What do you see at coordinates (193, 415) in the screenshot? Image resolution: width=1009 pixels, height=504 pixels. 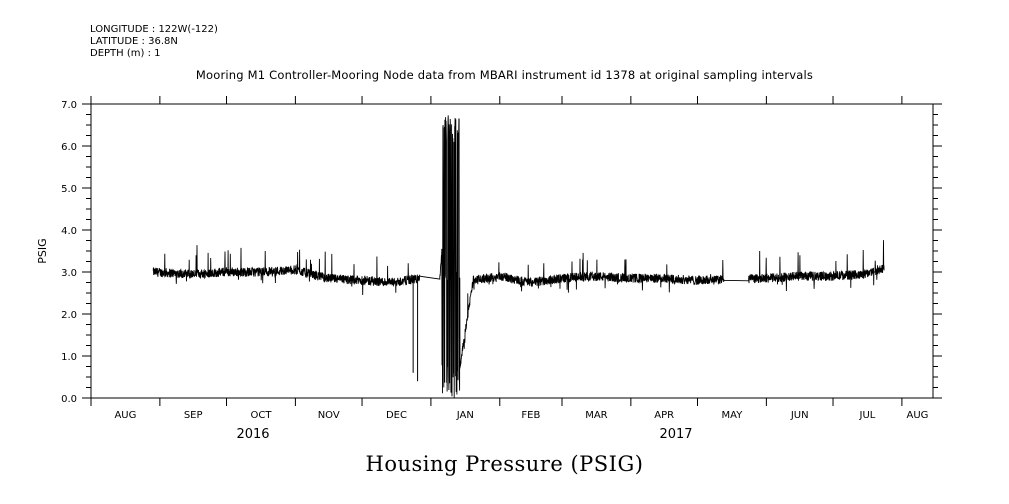 I see `x-month-label: SEP` at bounding box center [193, 415].